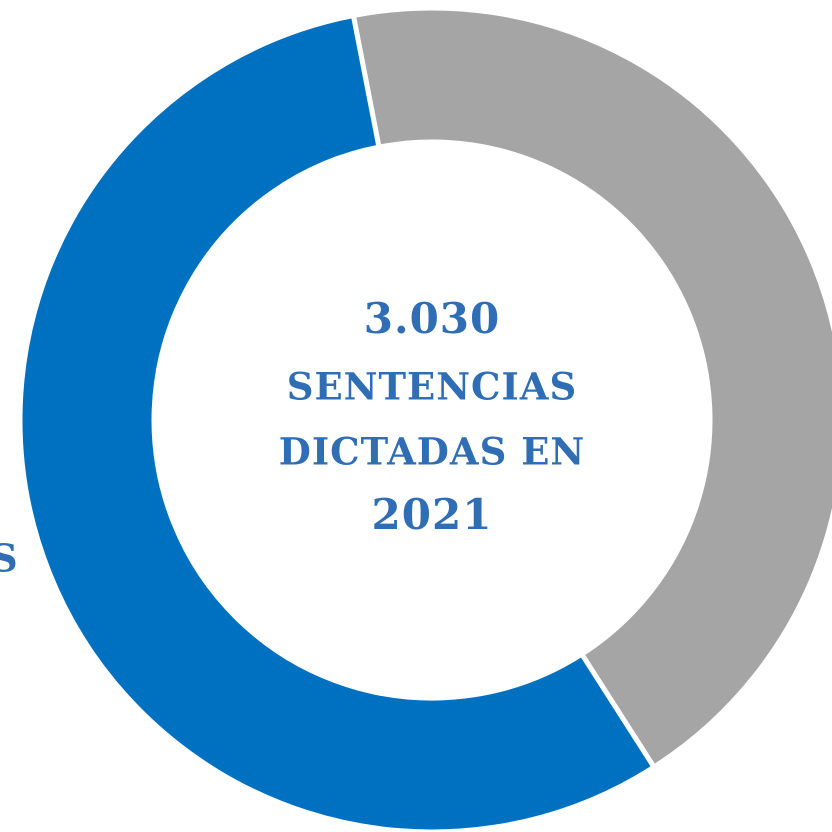  I want to click on center-text: 3.030, so click(432, 318).